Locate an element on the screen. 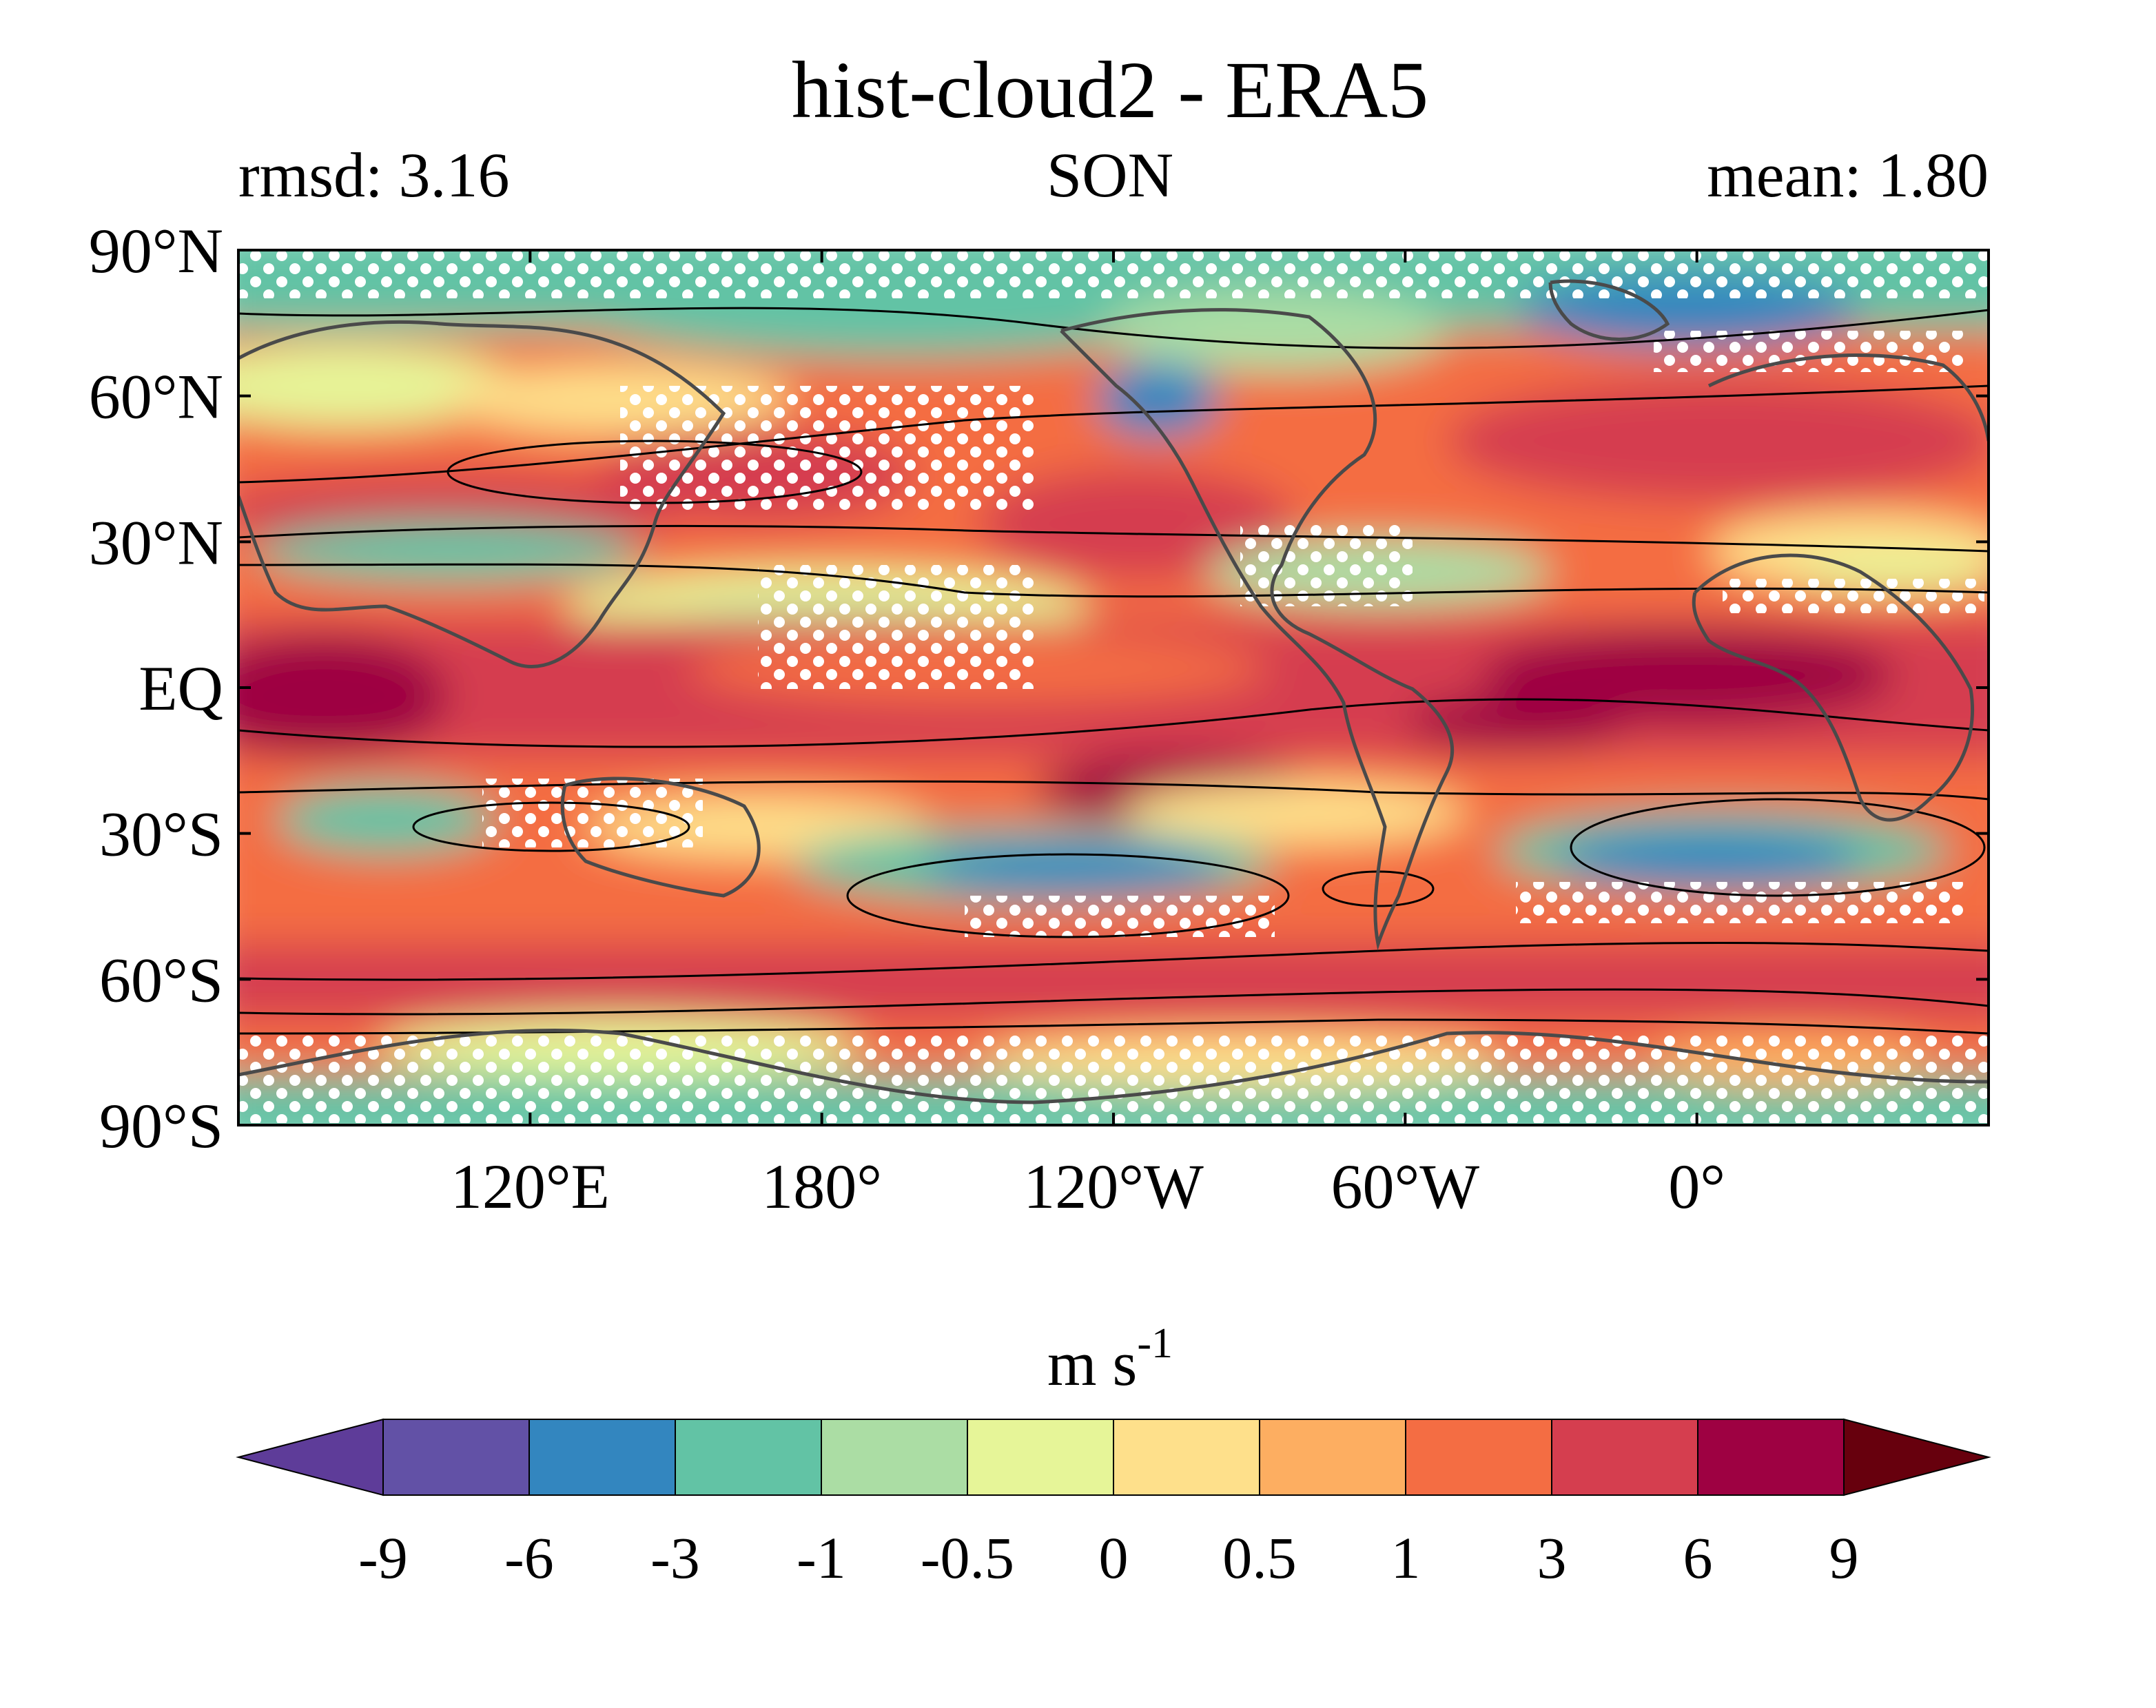 The image size is (2156, 1708). colorbar: -9 -6 -3 -1 -0.5 0 0.5 1 3 6 9 is located at coordinates (1113, 1504).